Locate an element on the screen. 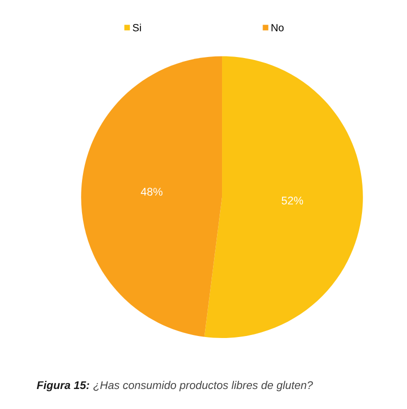 This screenshot has height=409, width=407. data-label: 52% is located at coordinates (293, 200).